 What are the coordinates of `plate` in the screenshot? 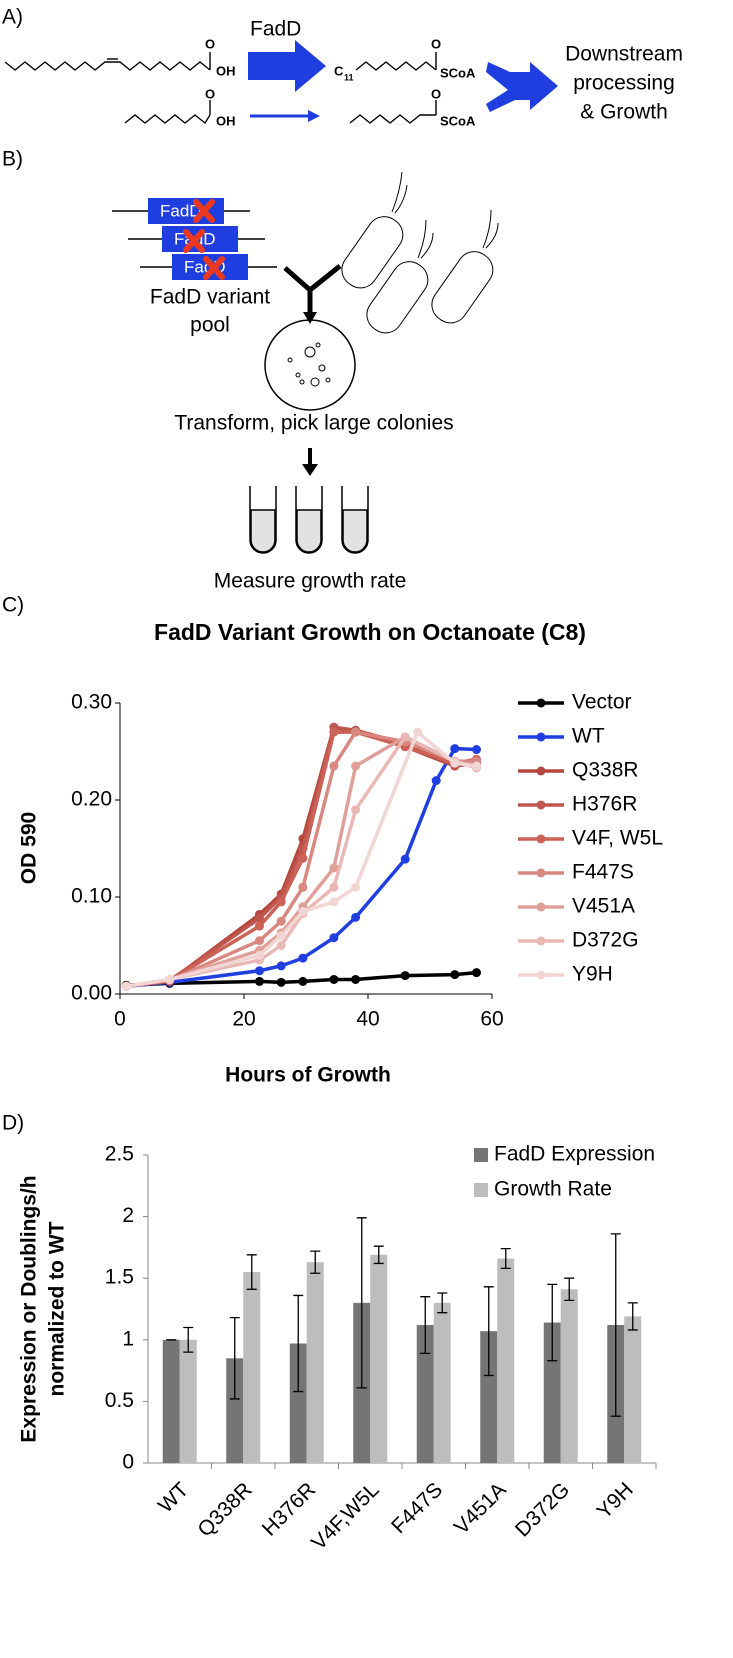 It's located at (310, 365).